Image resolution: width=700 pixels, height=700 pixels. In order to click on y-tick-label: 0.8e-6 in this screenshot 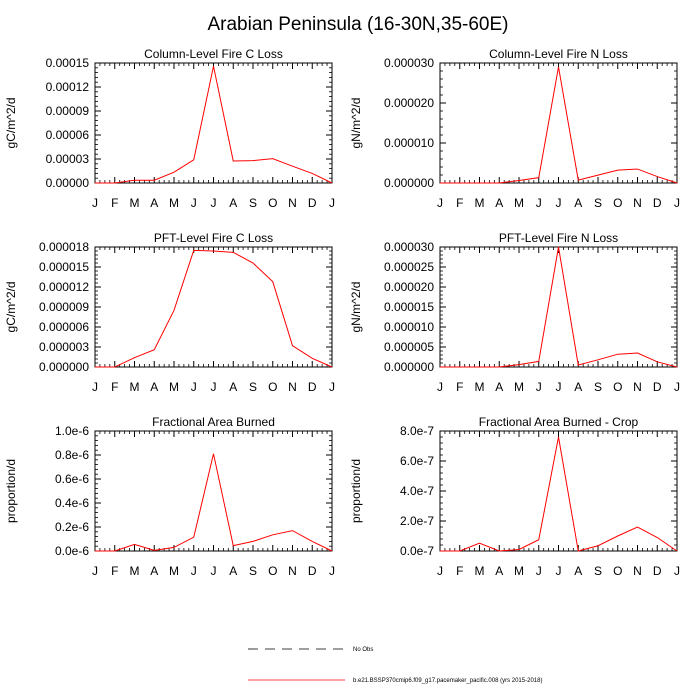, I will do `click(72, 455)`.